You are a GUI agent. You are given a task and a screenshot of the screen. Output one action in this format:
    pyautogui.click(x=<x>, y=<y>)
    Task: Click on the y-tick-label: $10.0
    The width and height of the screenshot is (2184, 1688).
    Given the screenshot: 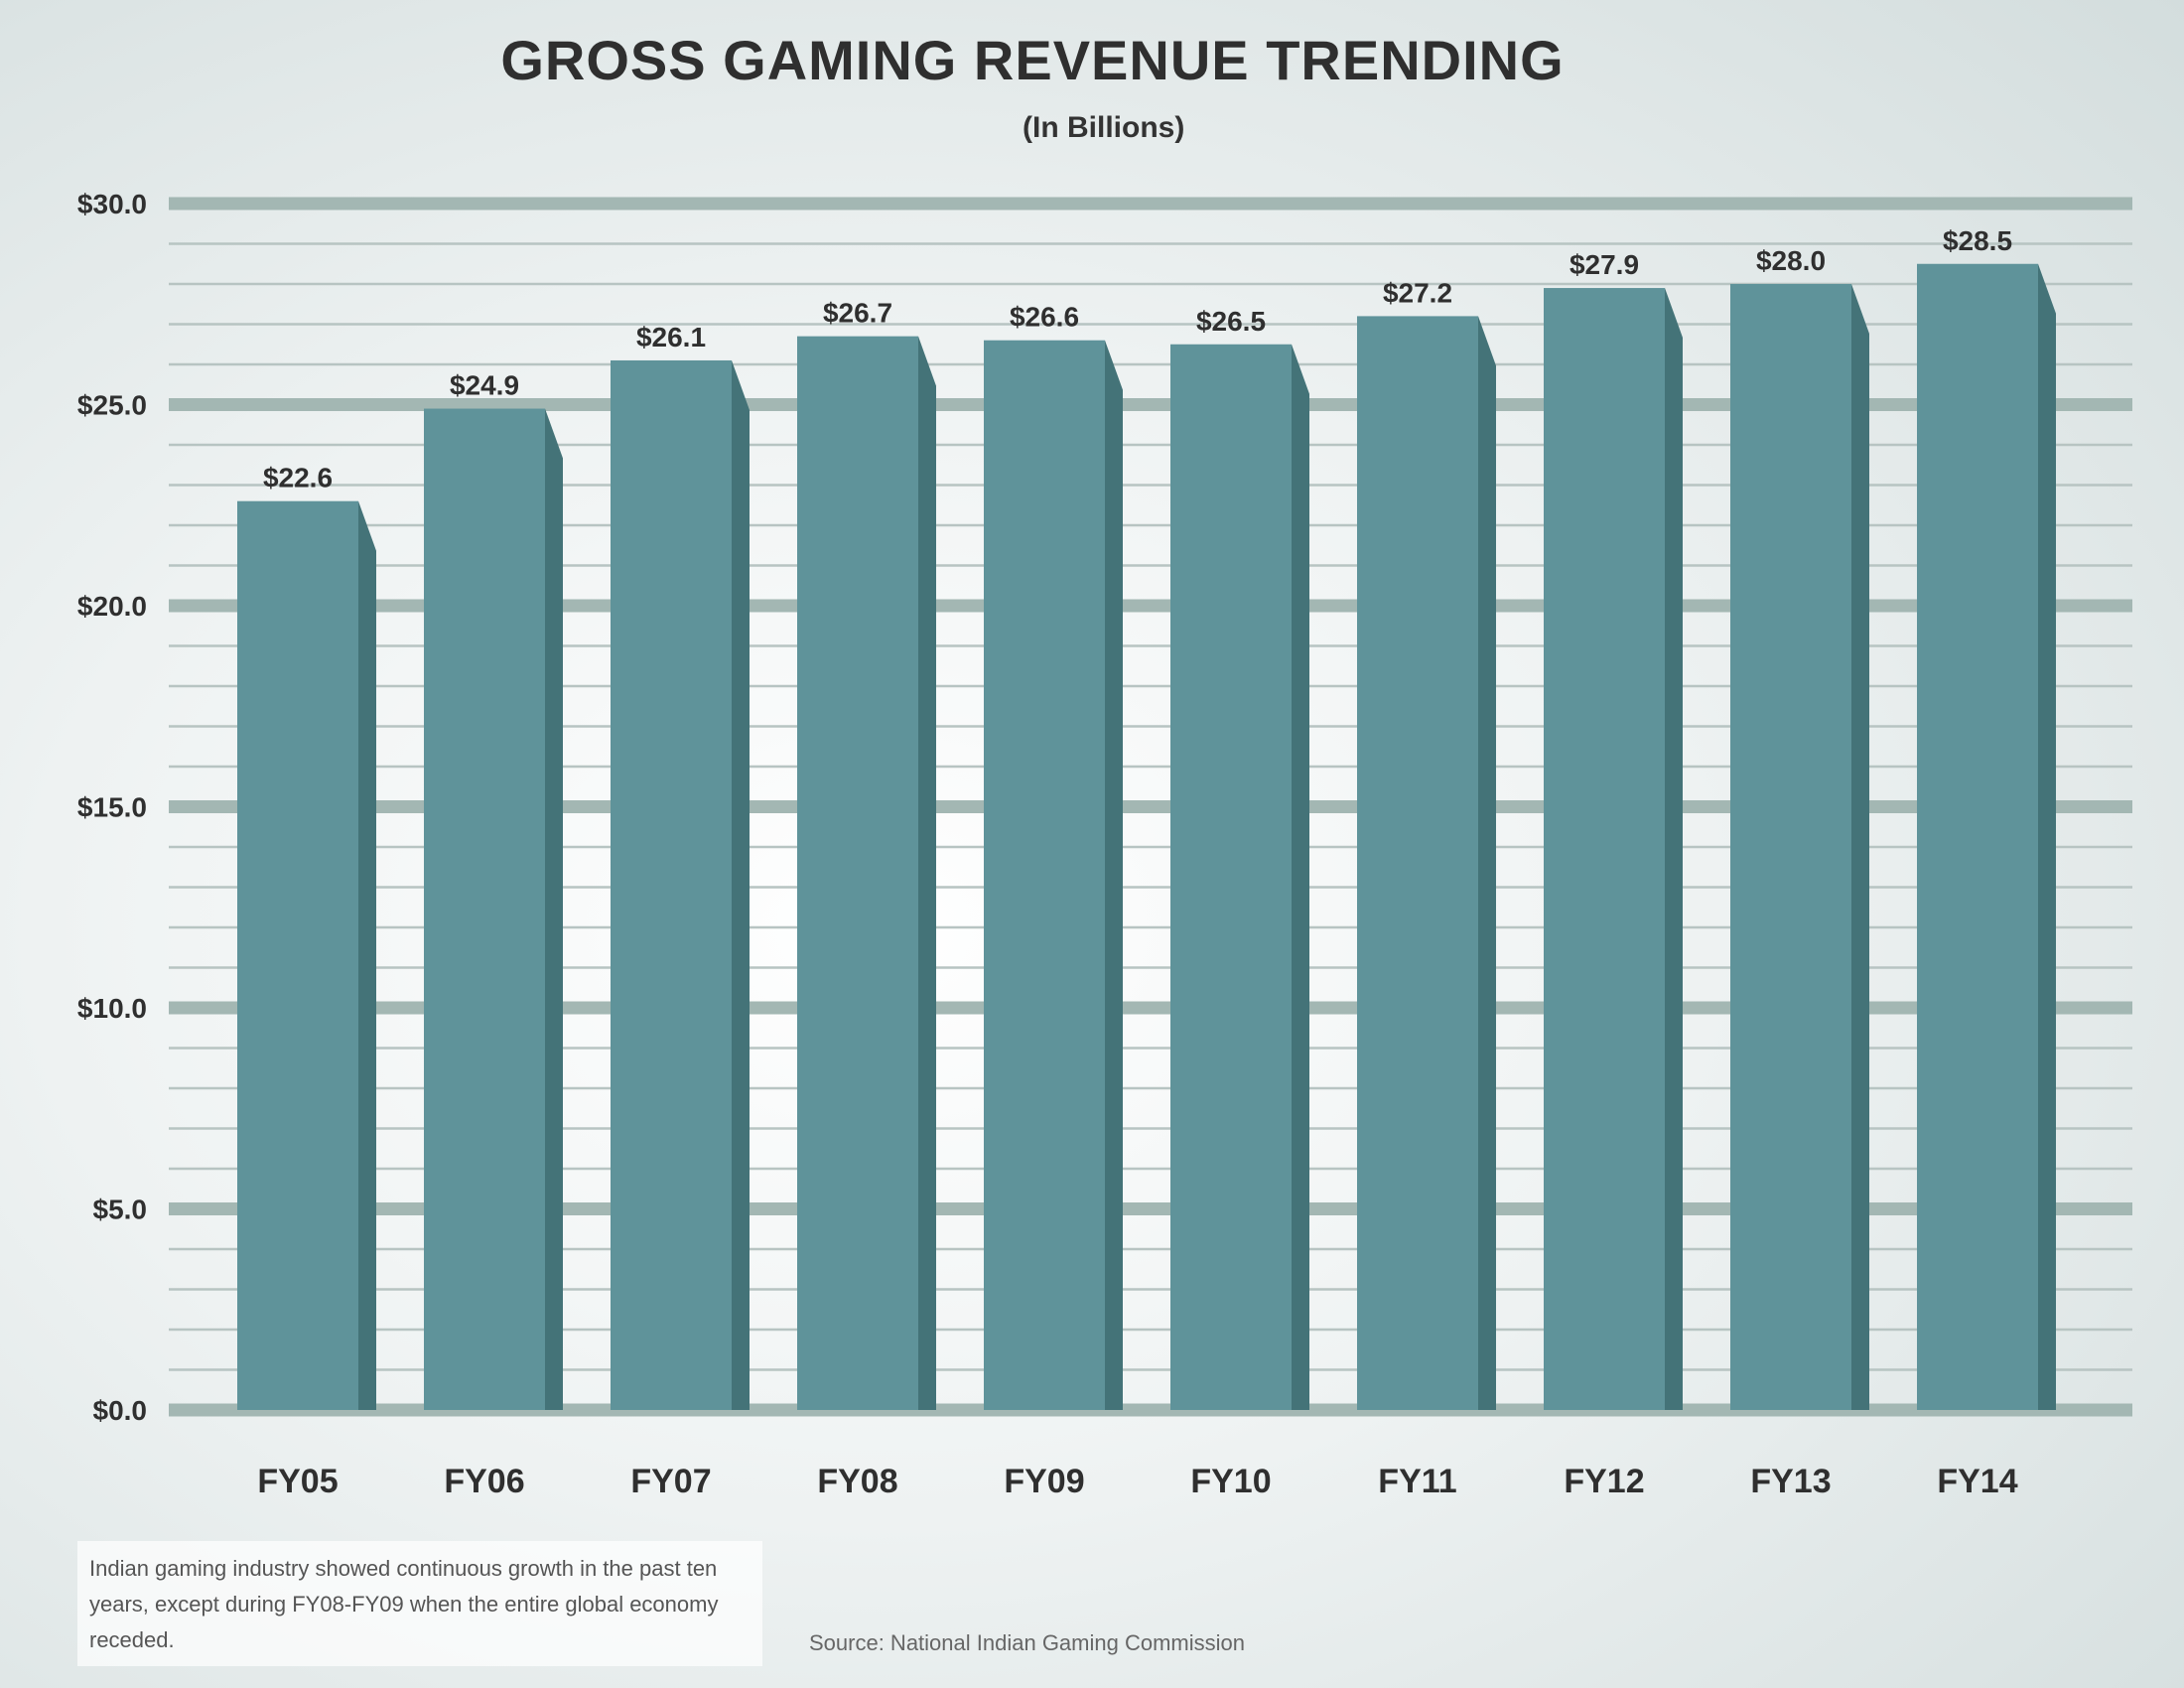 What is the action you would take?
    pyautogui.click(x=112, y=1008)
    